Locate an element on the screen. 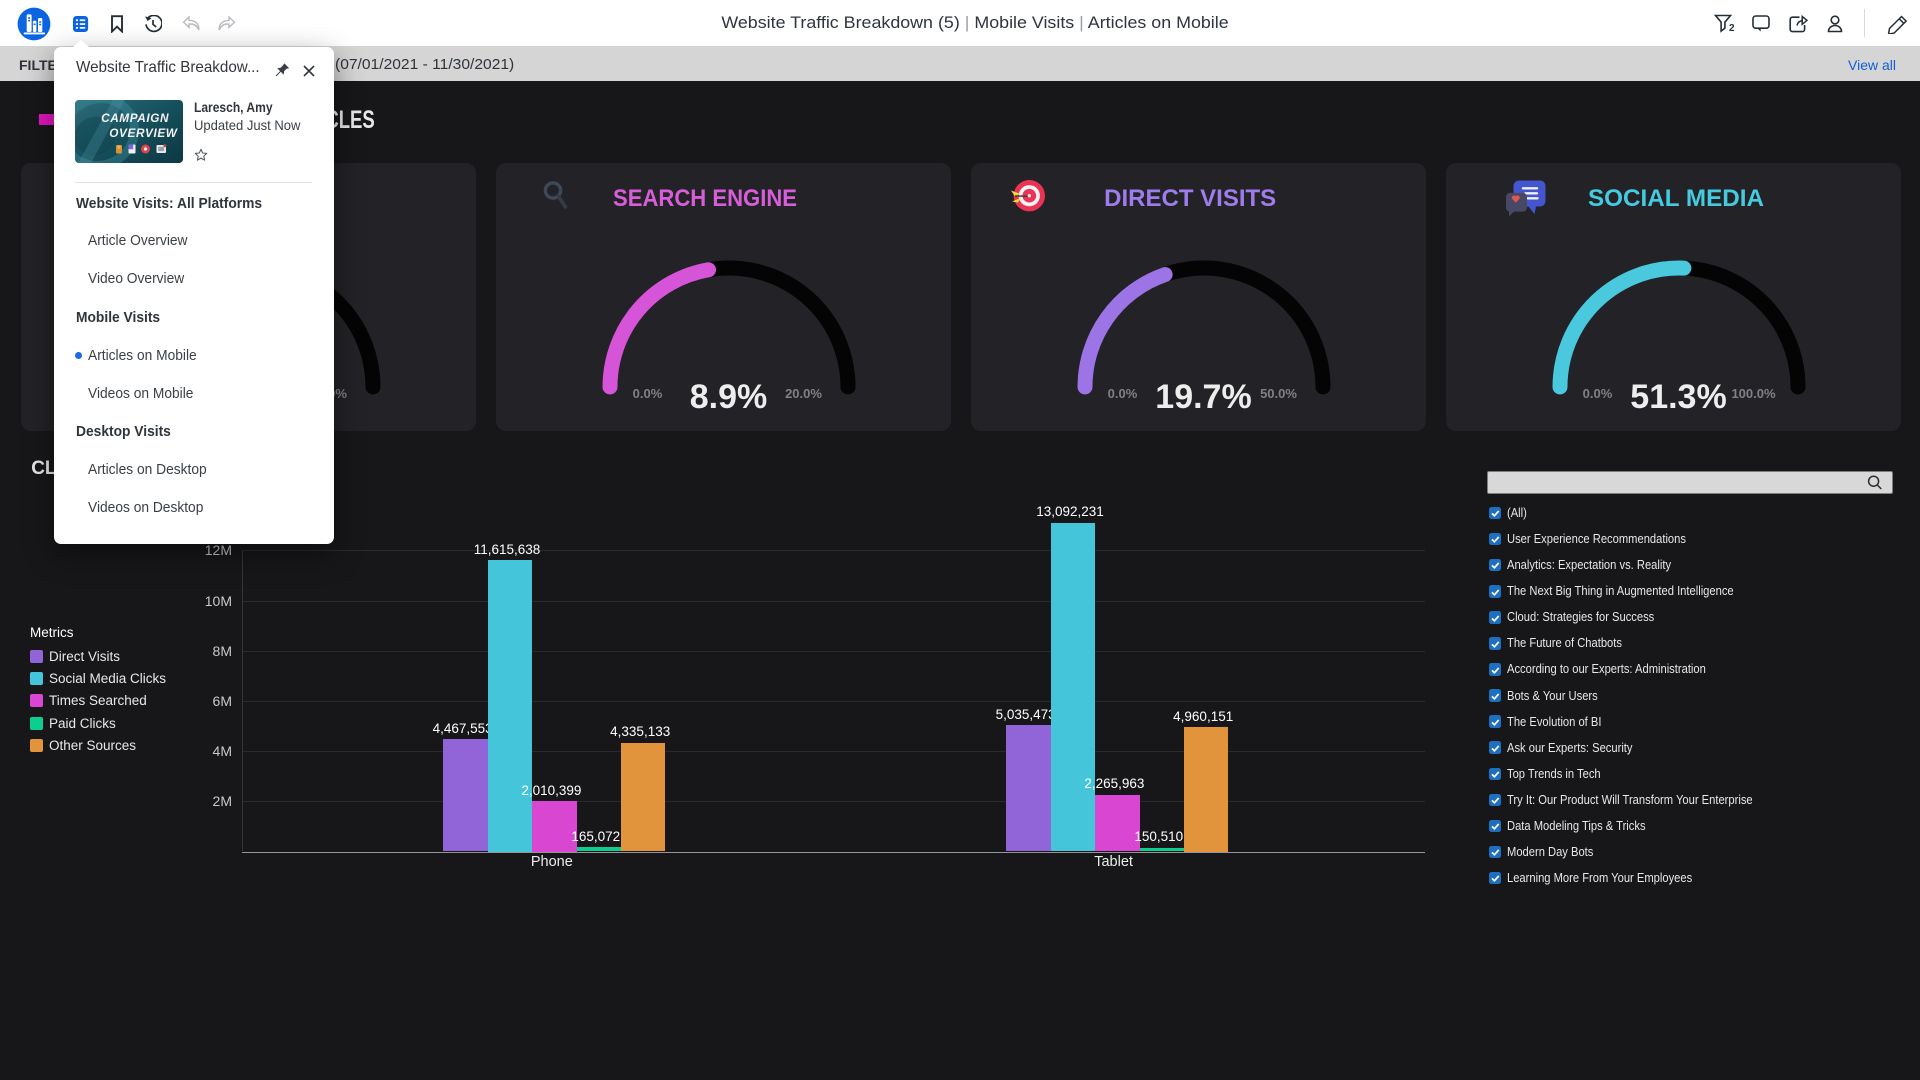 The image size is (1920, 1080). svg-text: CAMPAIGN is located at coordinates (135, 118).